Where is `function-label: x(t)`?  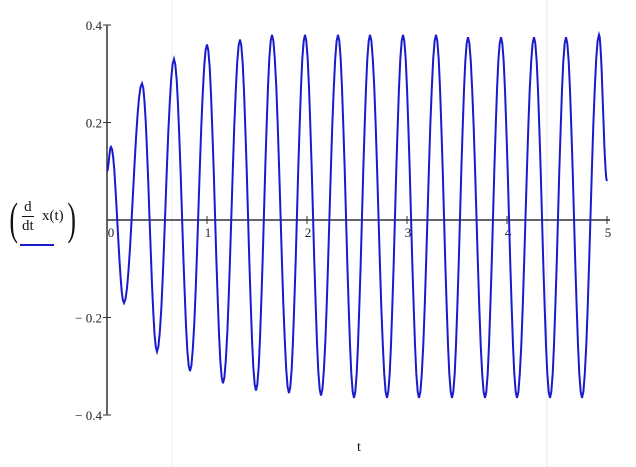 function-label: x(t) is located at coordinates (53, 216).